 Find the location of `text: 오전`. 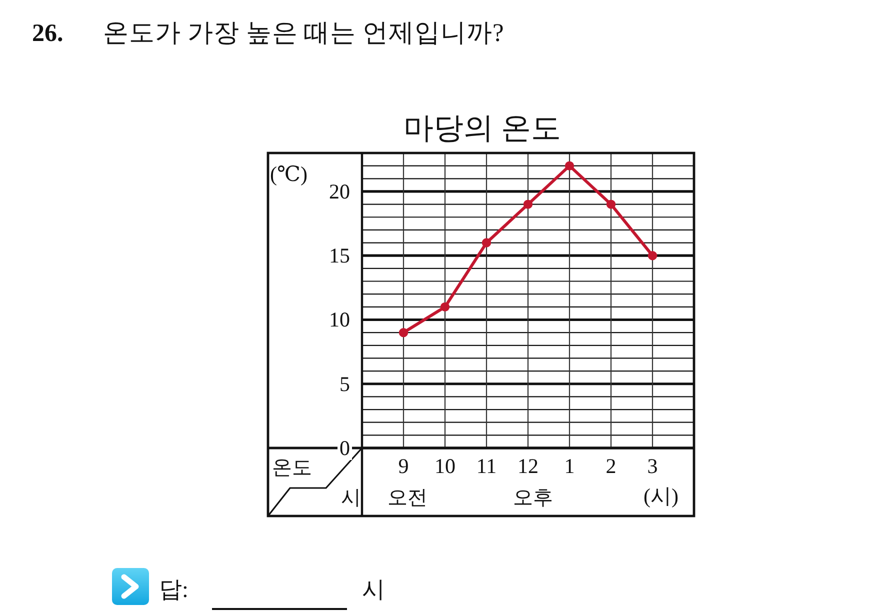

text: 오전 is located at coordinates (408, 498).